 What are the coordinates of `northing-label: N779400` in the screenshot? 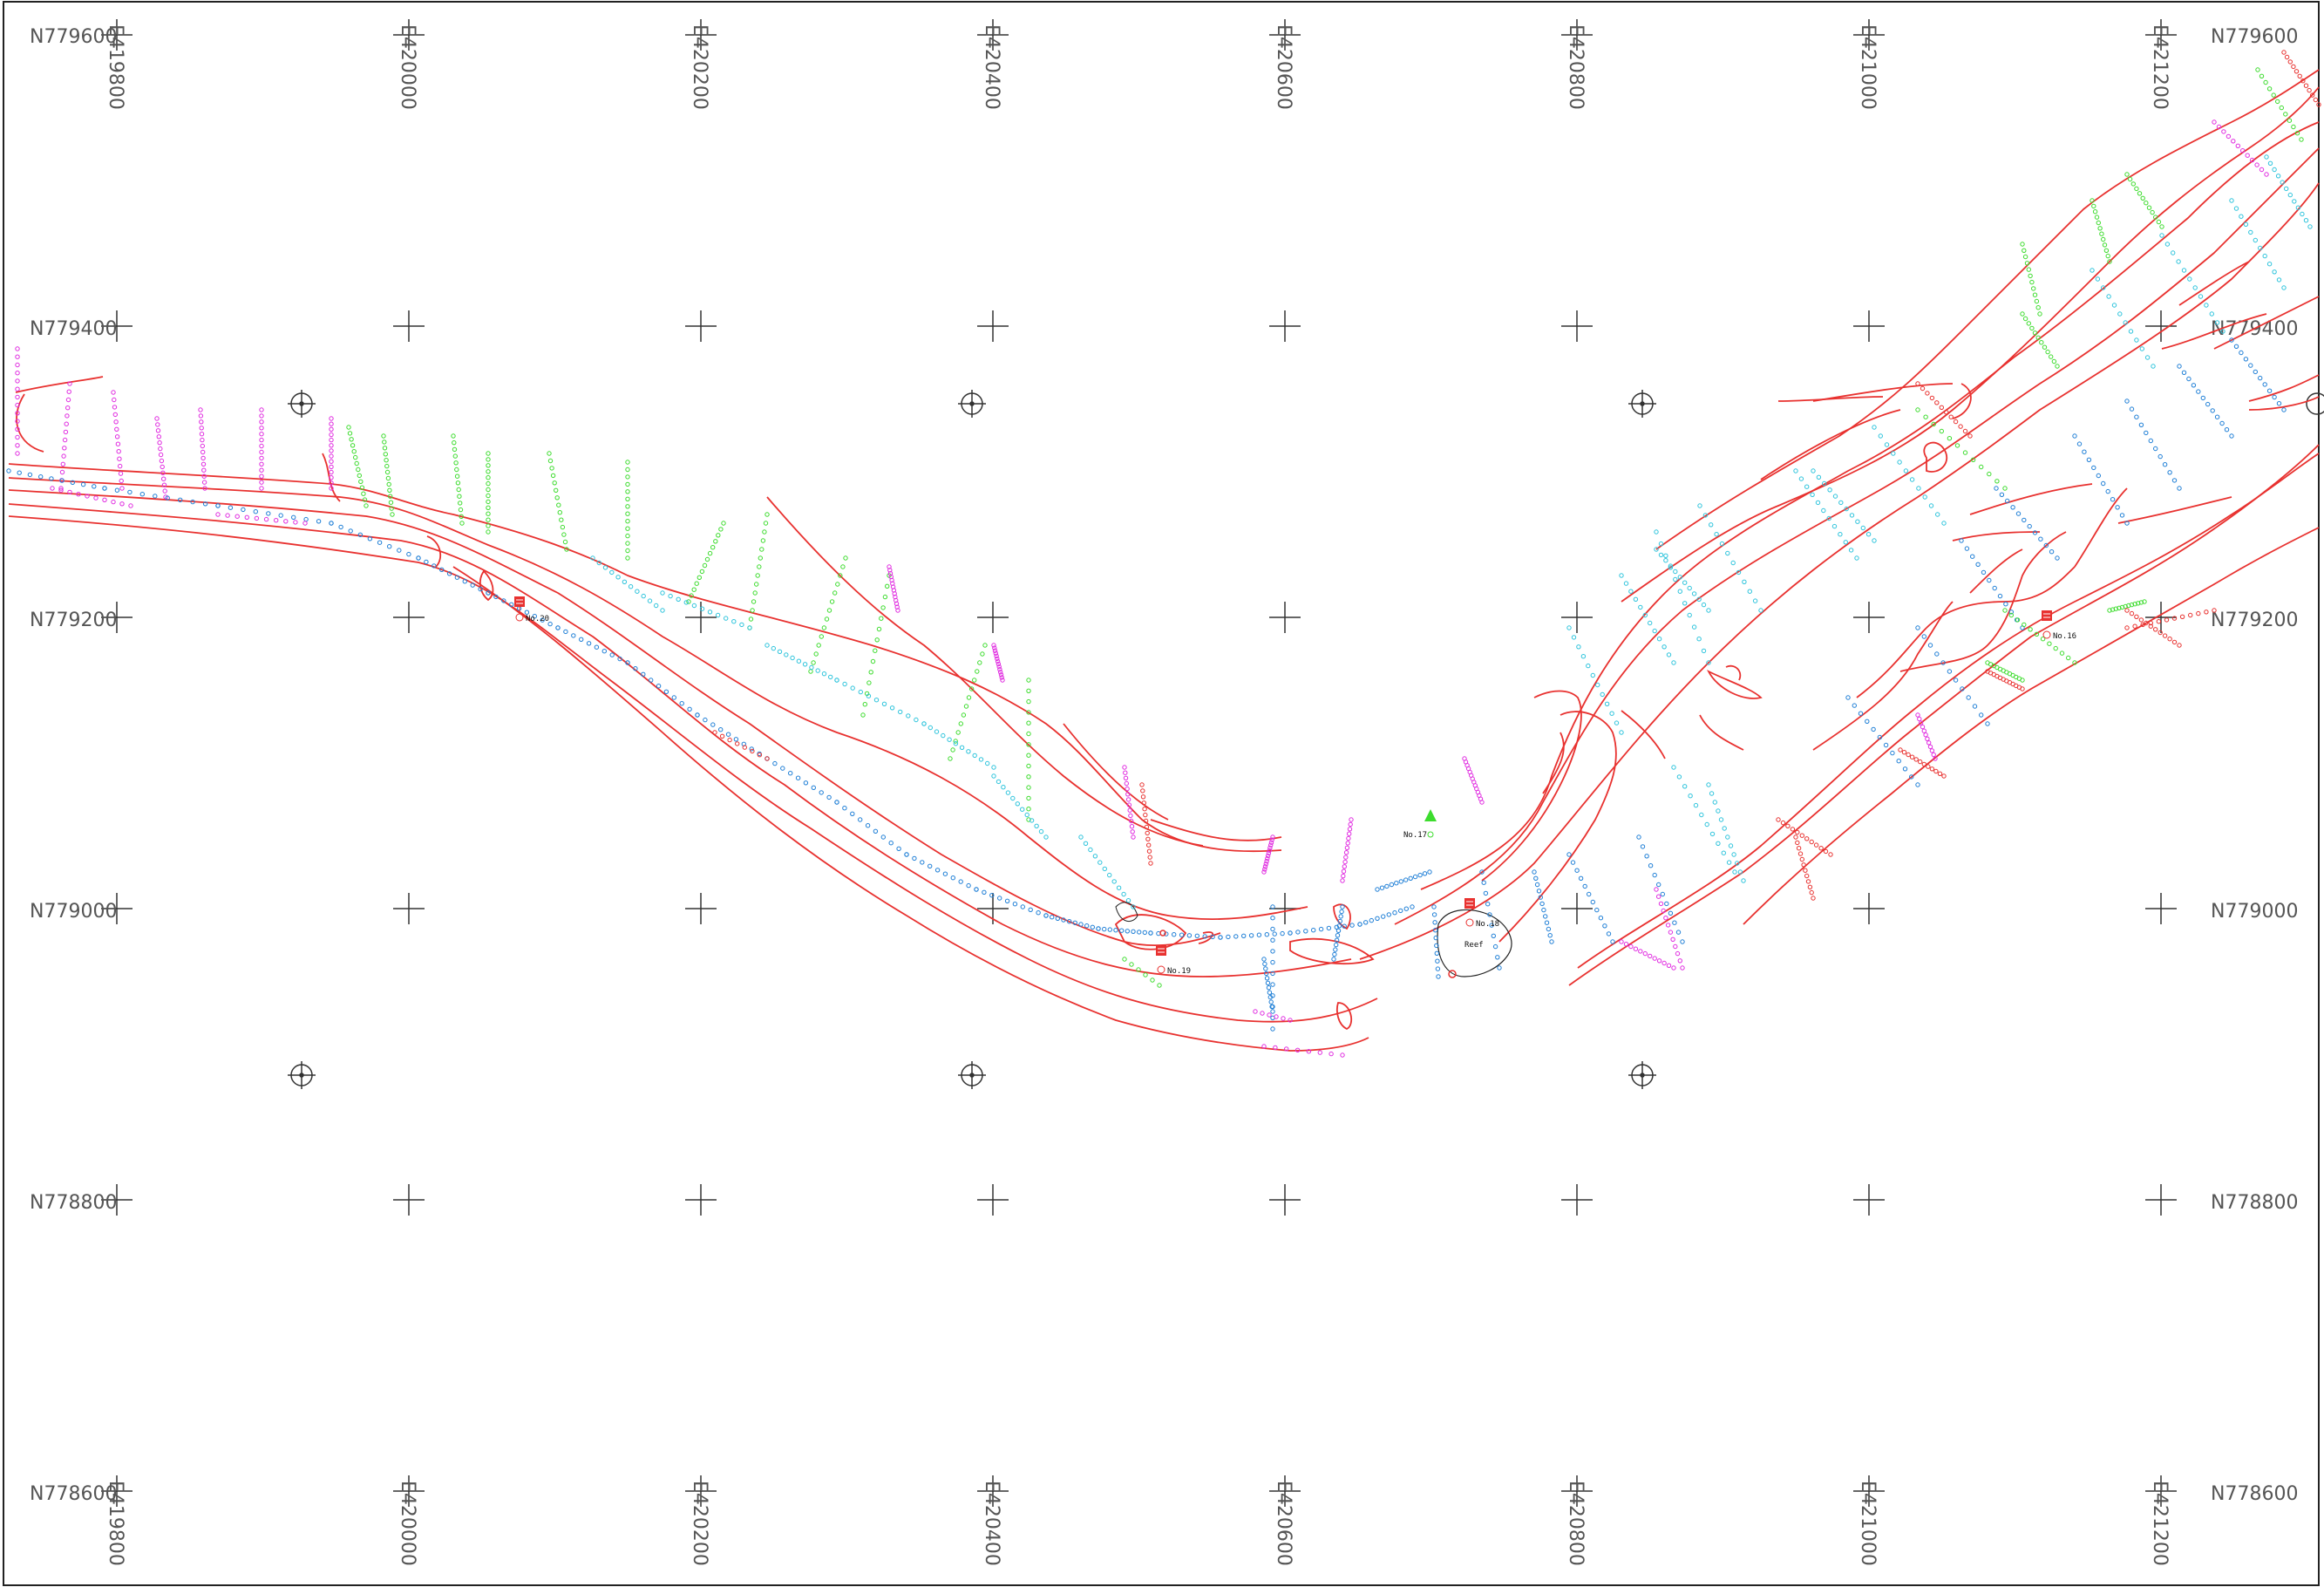 It's located at (73, 329).